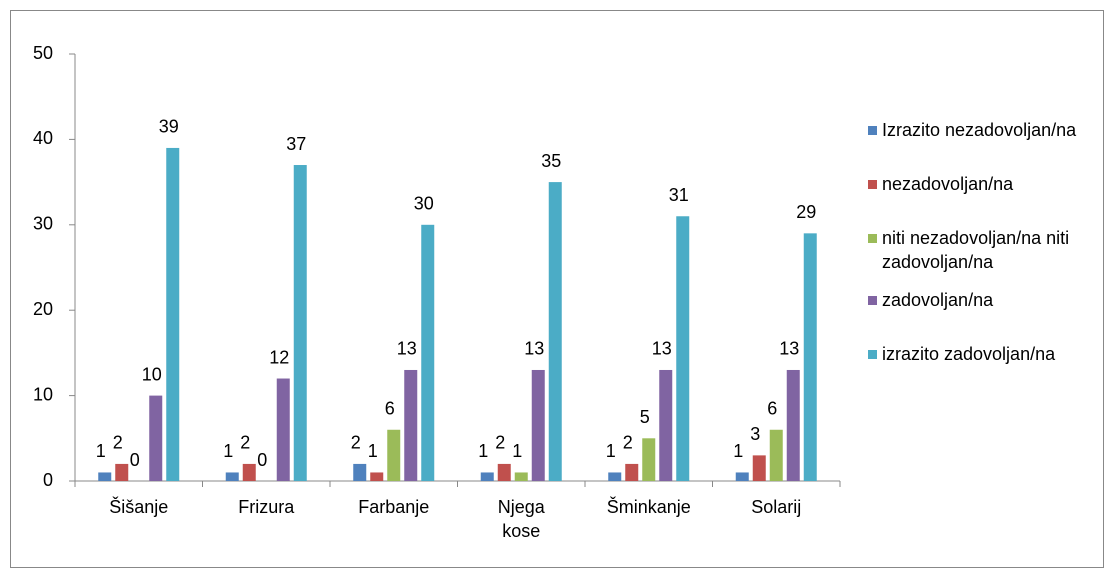 Image resolution: width=1115 pixels, height=578 pixels. Describe the element at coordinates (645, 417) in the screenshot. I see `data-label: 5` at that location.